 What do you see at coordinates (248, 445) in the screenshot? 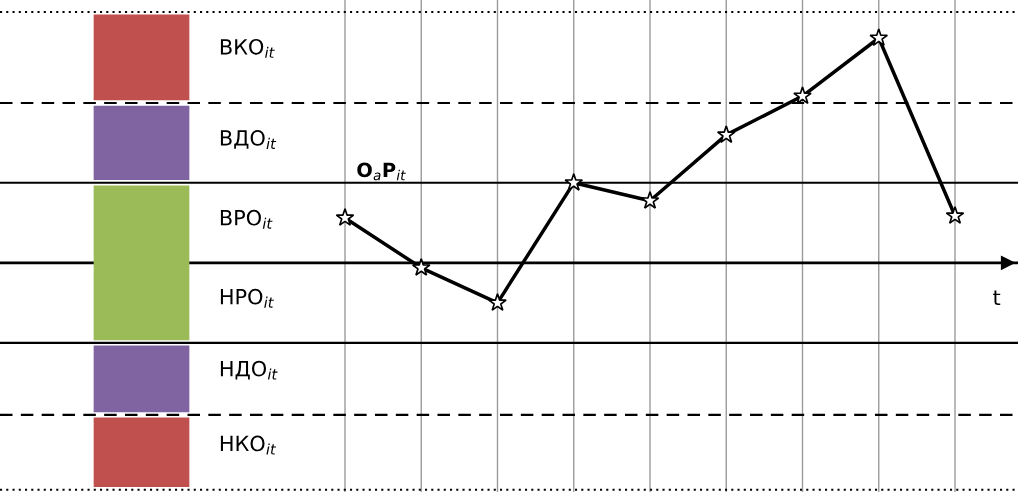
I see `ref-line-label: НКО$_{it}$` at bounding box center [248, 445].